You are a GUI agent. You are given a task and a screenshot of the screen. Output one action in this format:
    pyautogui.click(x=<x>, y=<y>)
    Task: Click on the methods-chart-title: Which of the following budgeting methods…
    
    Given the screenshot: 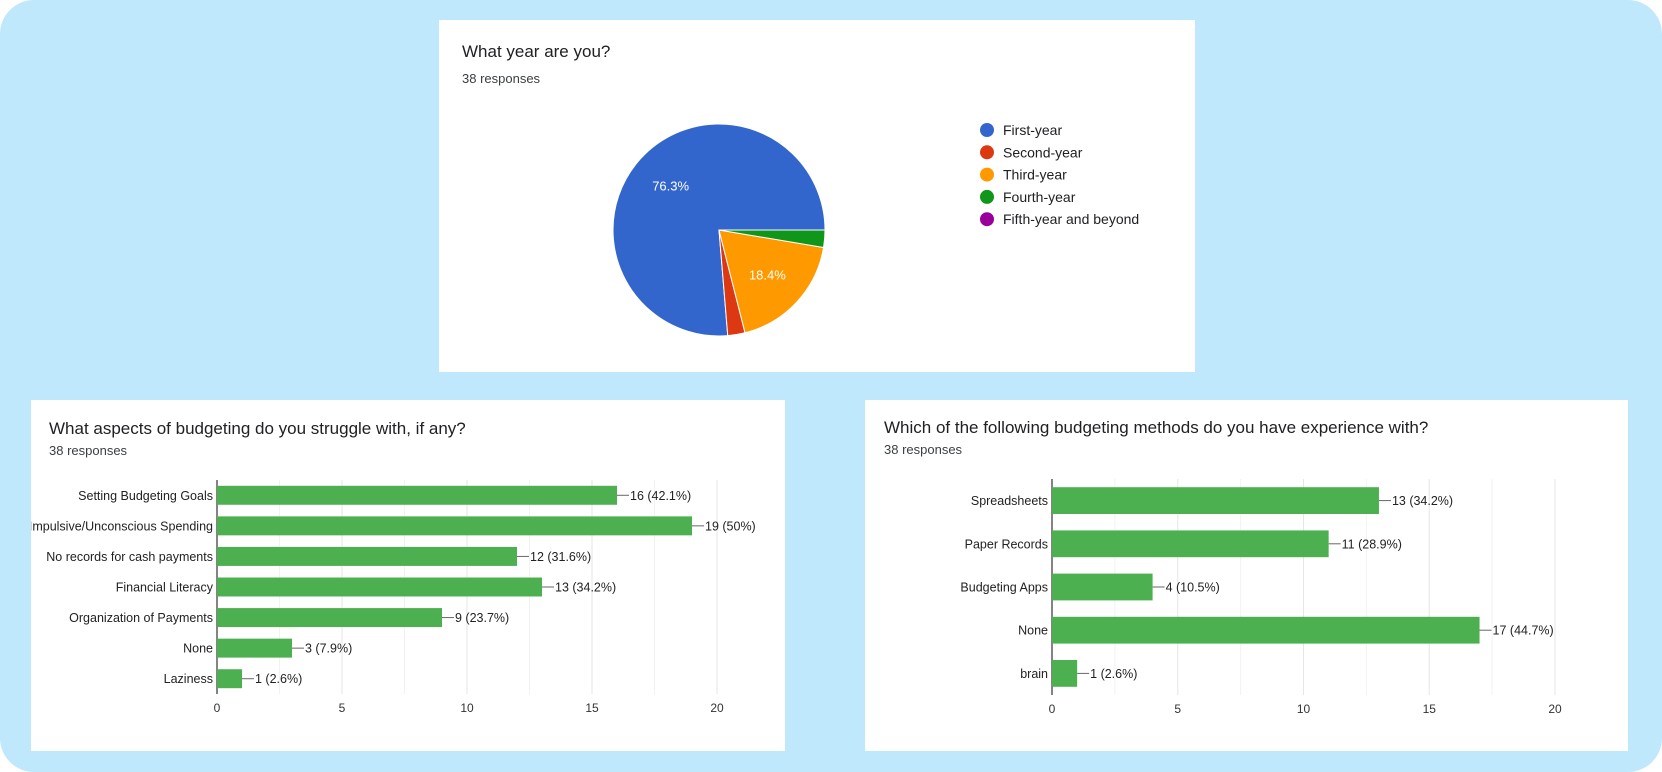 What is the action you would take?
    pyautogui.click(x=1156, y=427)
    